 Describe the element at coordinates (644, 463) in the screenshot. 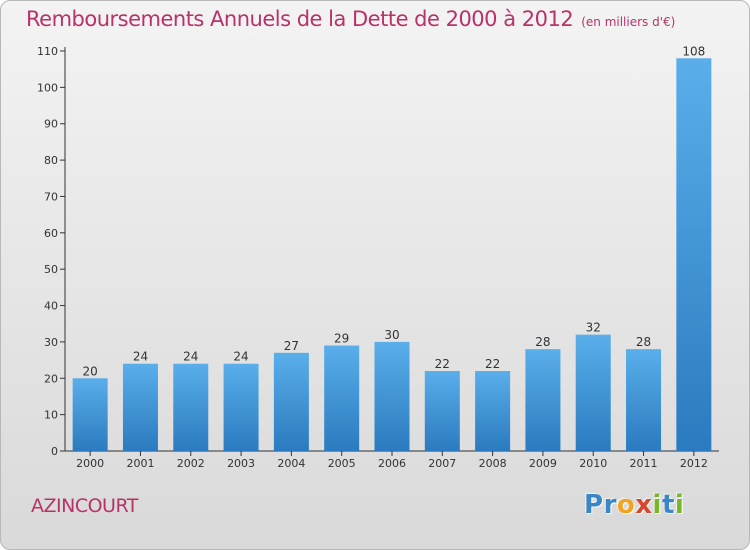

I see `x-tick-label: 2011` at that location.